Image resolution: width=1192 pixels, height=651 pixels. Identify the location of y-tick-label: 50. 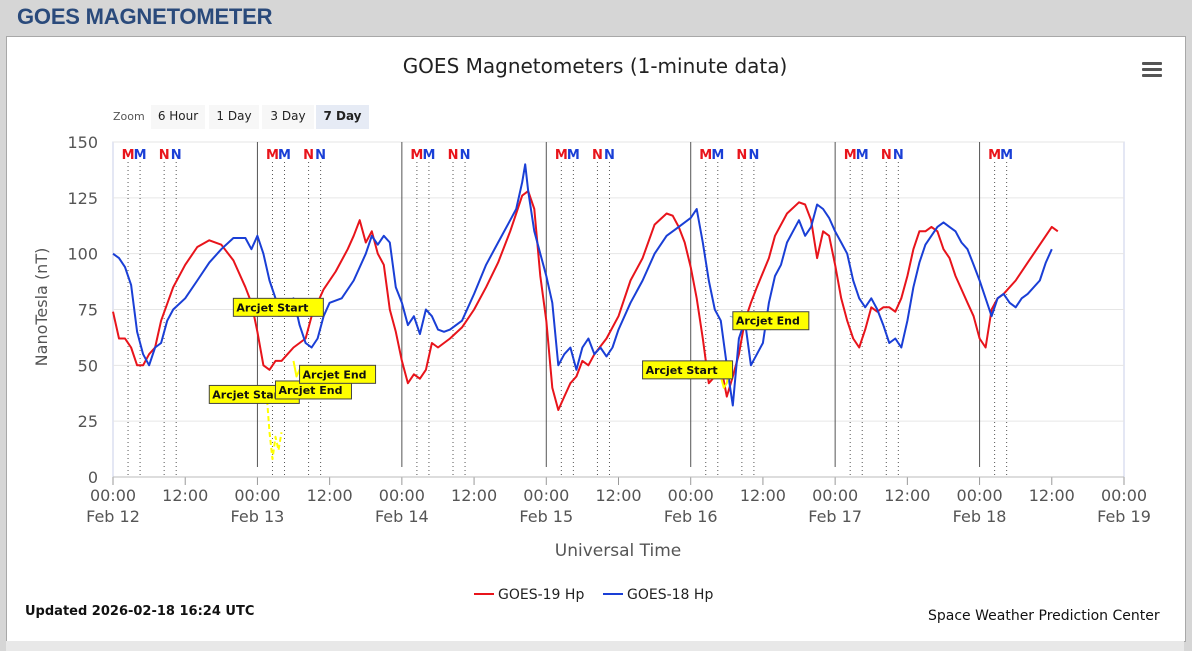
(88, 365).